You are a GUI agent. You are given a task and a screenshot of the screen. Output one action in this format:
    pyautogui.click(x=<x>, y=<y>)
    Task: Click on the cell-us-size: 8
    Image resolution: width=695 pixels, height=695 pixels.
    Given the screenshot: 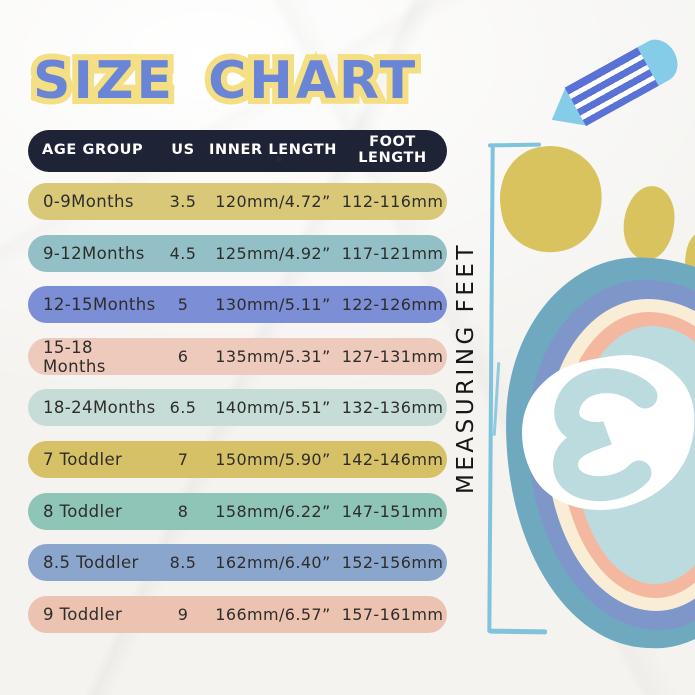 What is the action you would take?
    pyautogui.click(x=183, y=511)
    